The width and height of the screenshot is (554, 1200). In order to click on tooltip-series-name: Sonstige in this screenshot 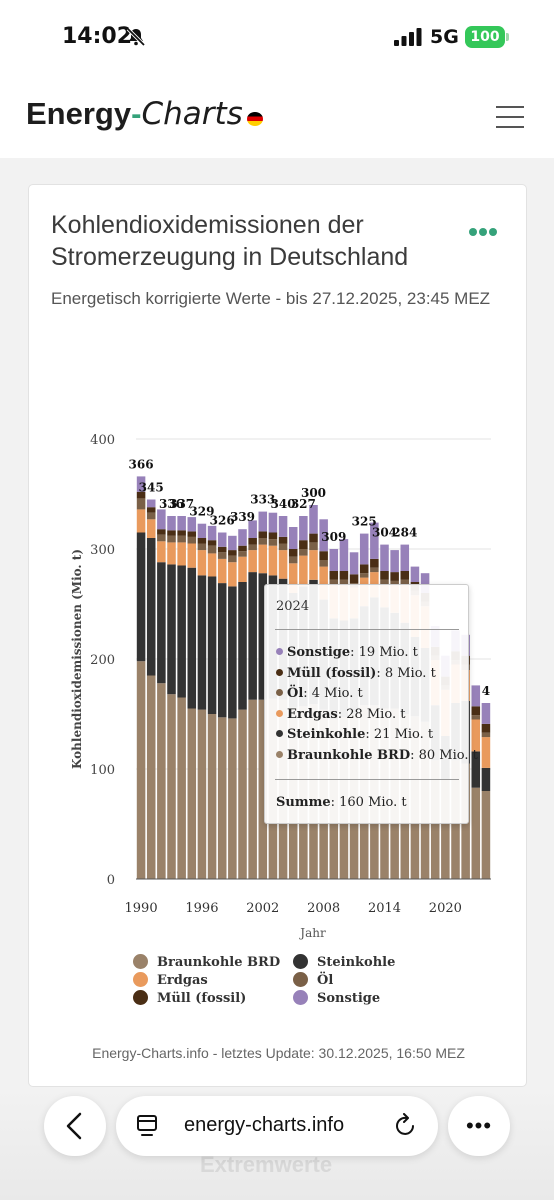, I will do `click(319, 652)`.